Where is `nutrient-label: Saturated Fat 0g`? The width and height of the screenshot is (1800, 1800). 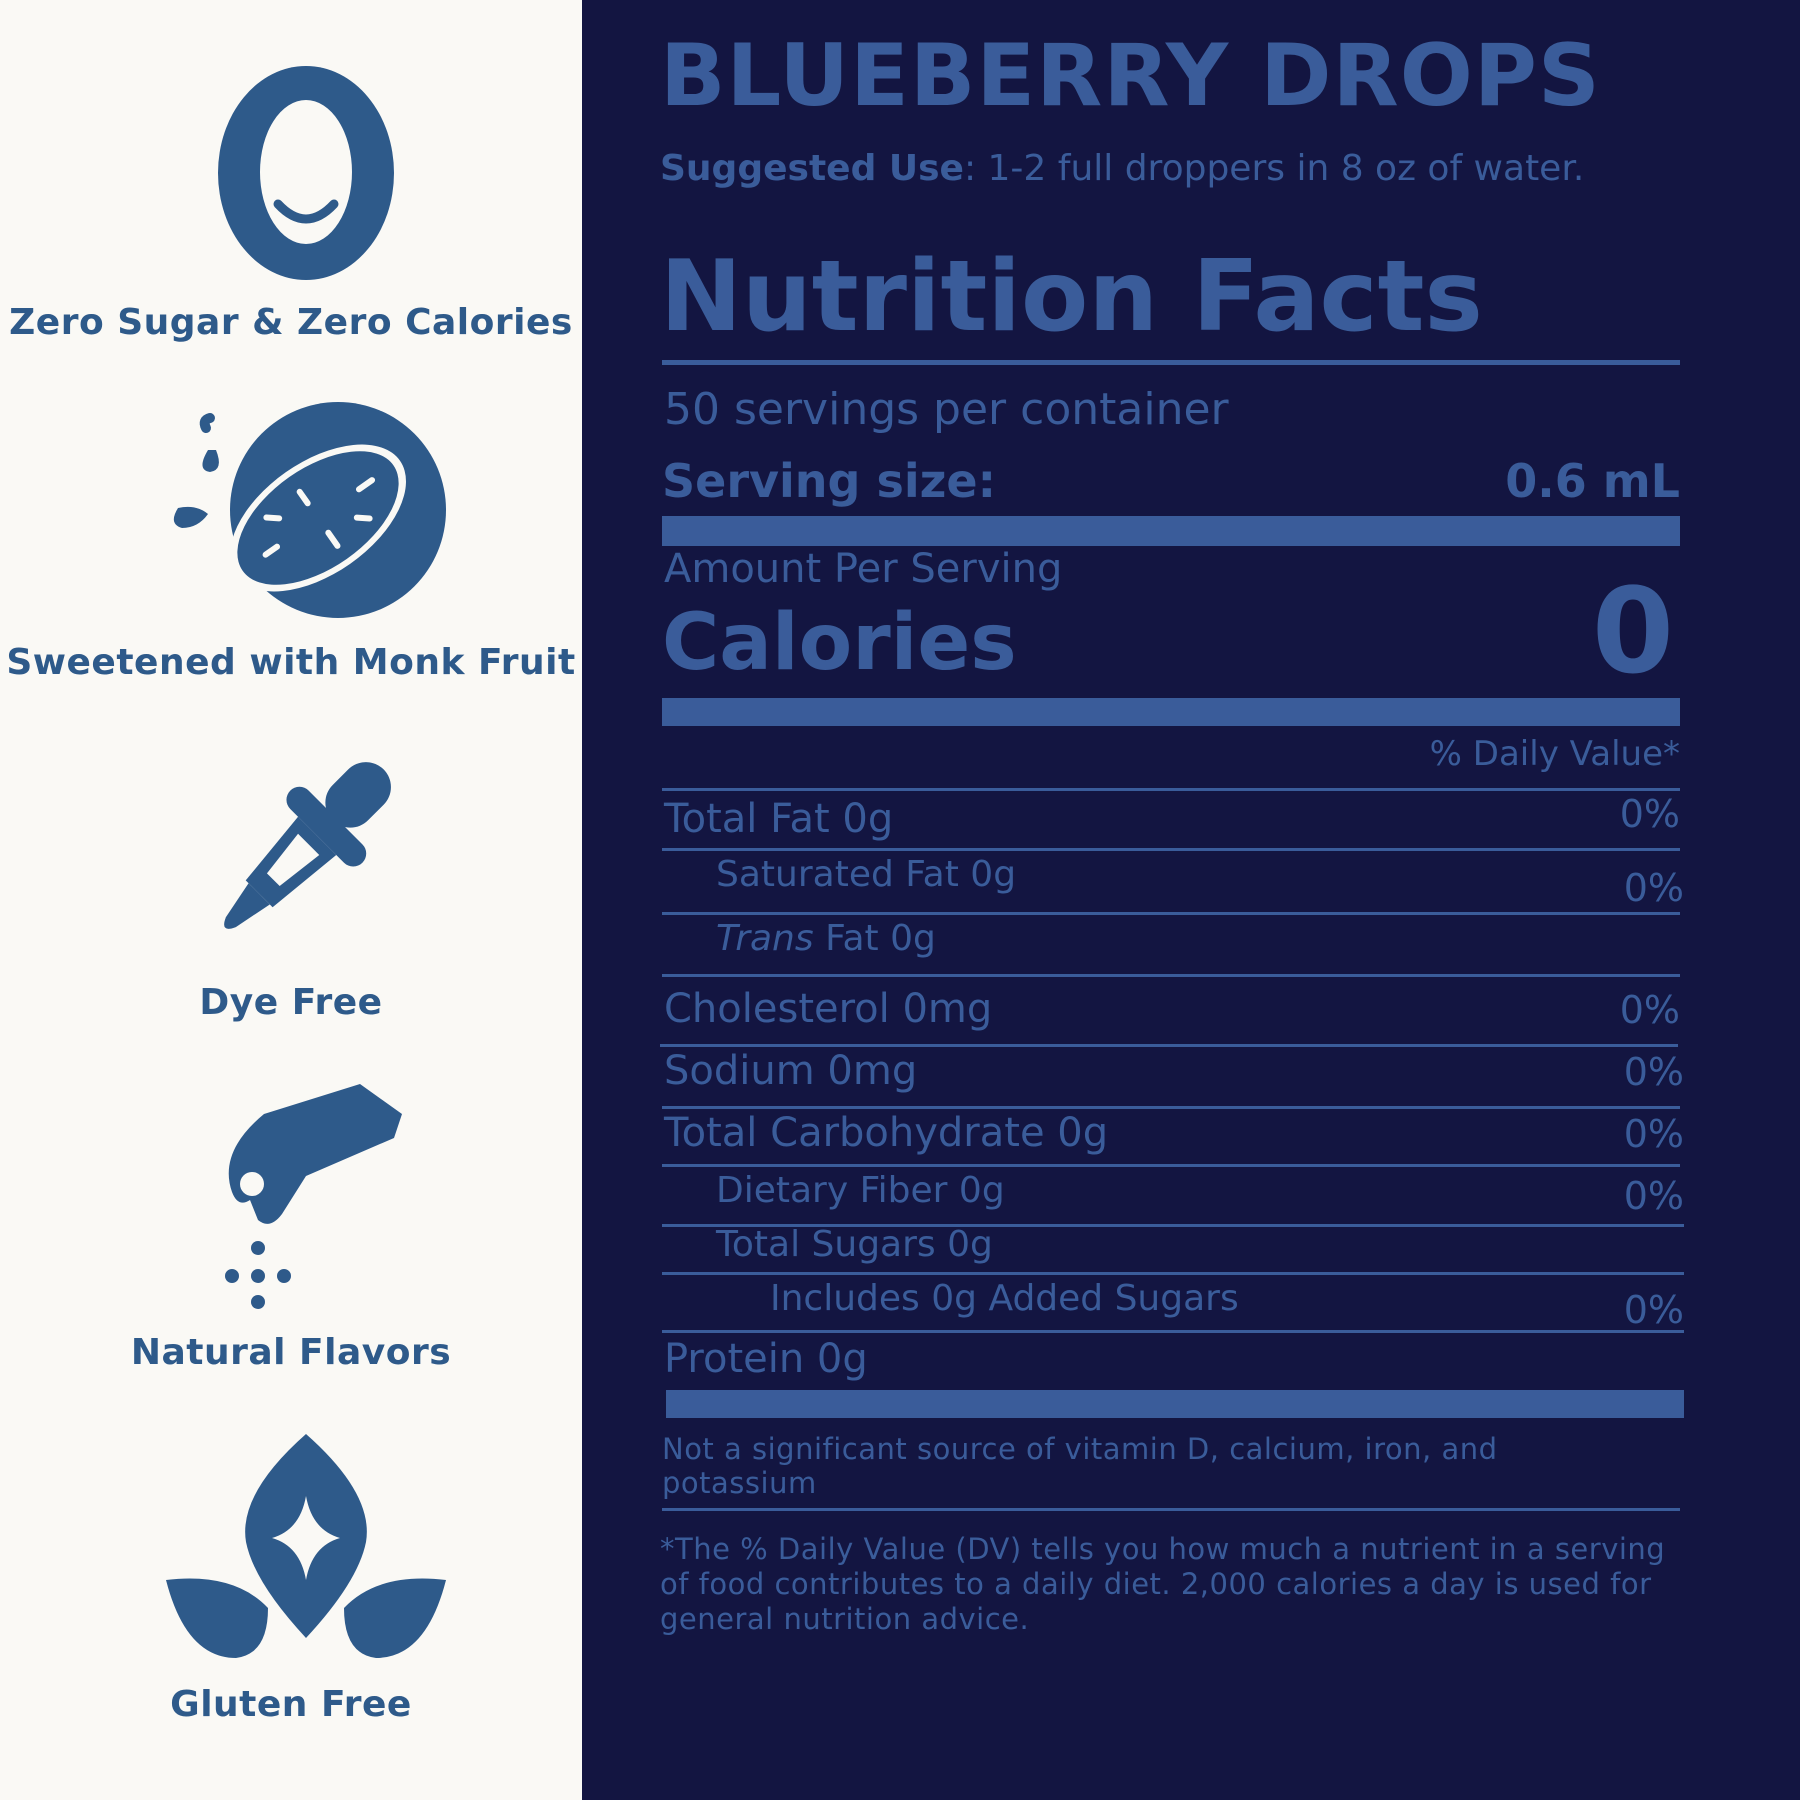
nutrient-label: Saturated Fat 0g is located at coordinates (866, 874).